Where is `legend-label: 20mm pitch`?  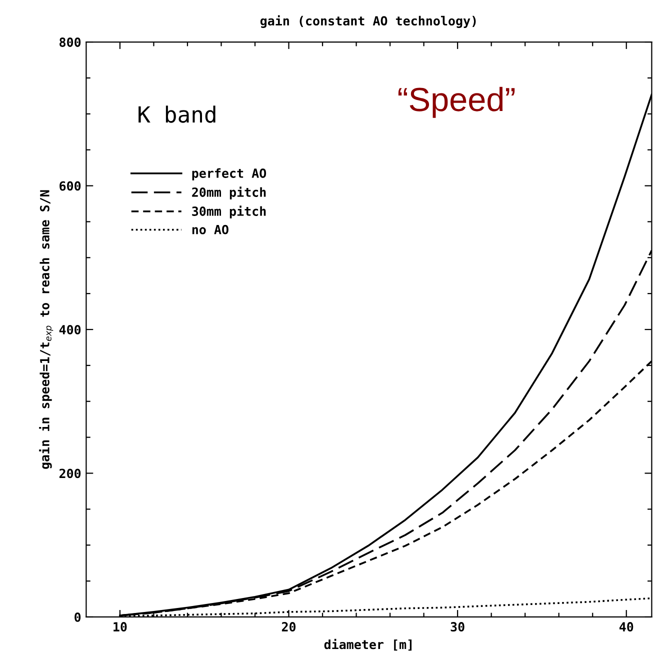
legend-label: 20mm pitch is located at coordinates (229, 193).